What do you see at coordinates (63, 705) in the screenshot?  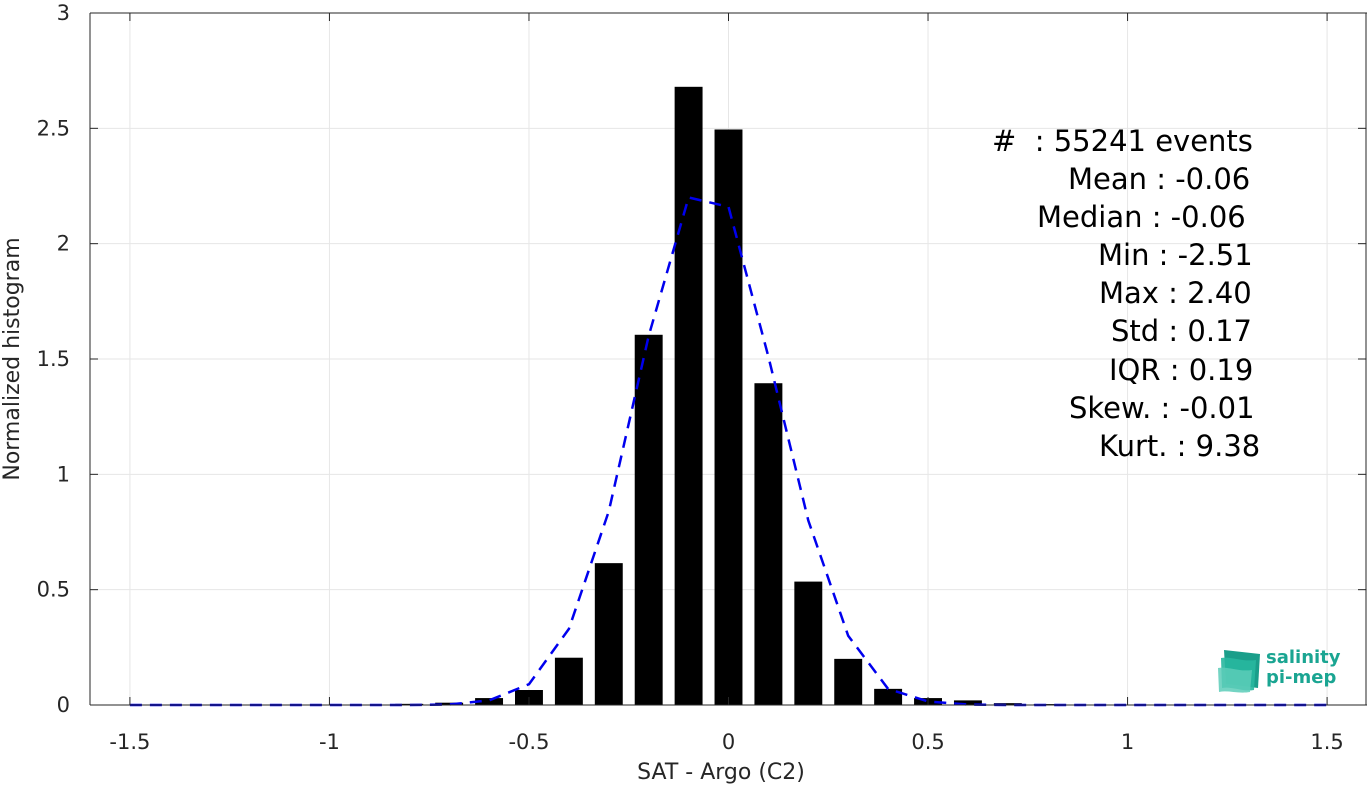 I see `y-tick-label: 0` at bounding box center [63, 705].